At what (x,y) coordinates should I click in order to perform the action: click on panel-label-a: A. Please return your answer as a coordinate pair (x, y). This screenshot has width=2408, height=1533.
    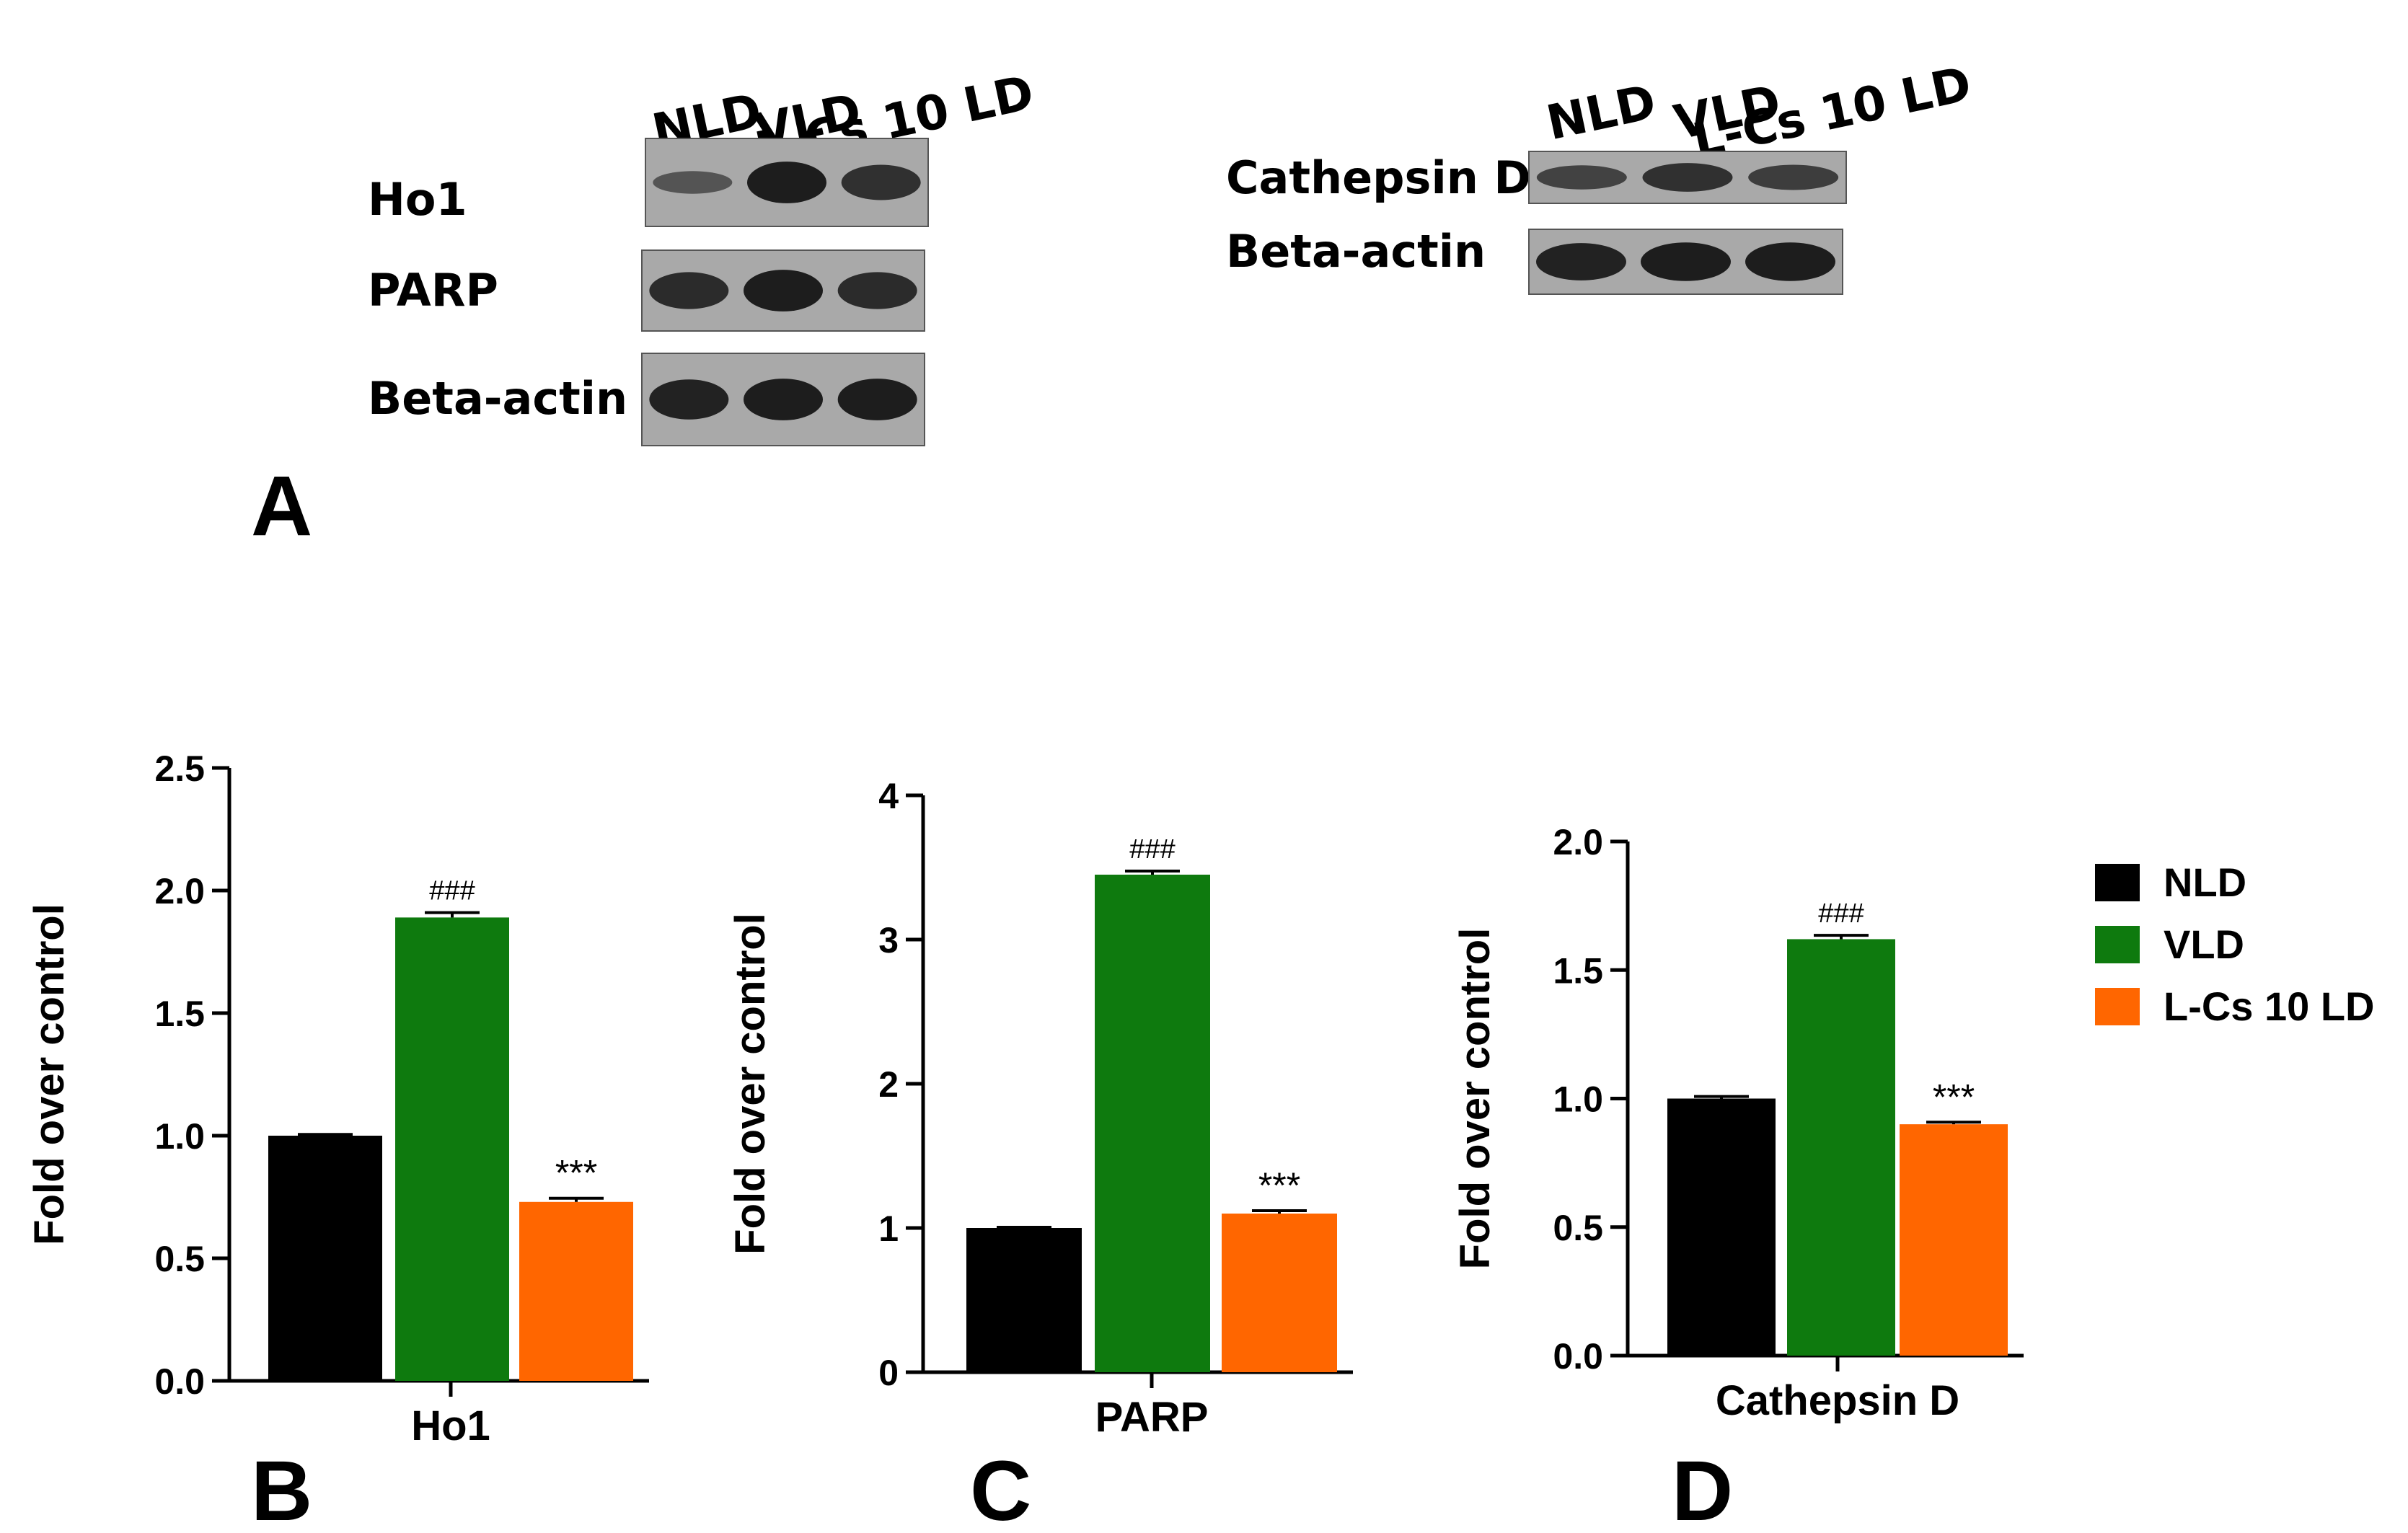
    Looking at the image, I should click on (281, 507).